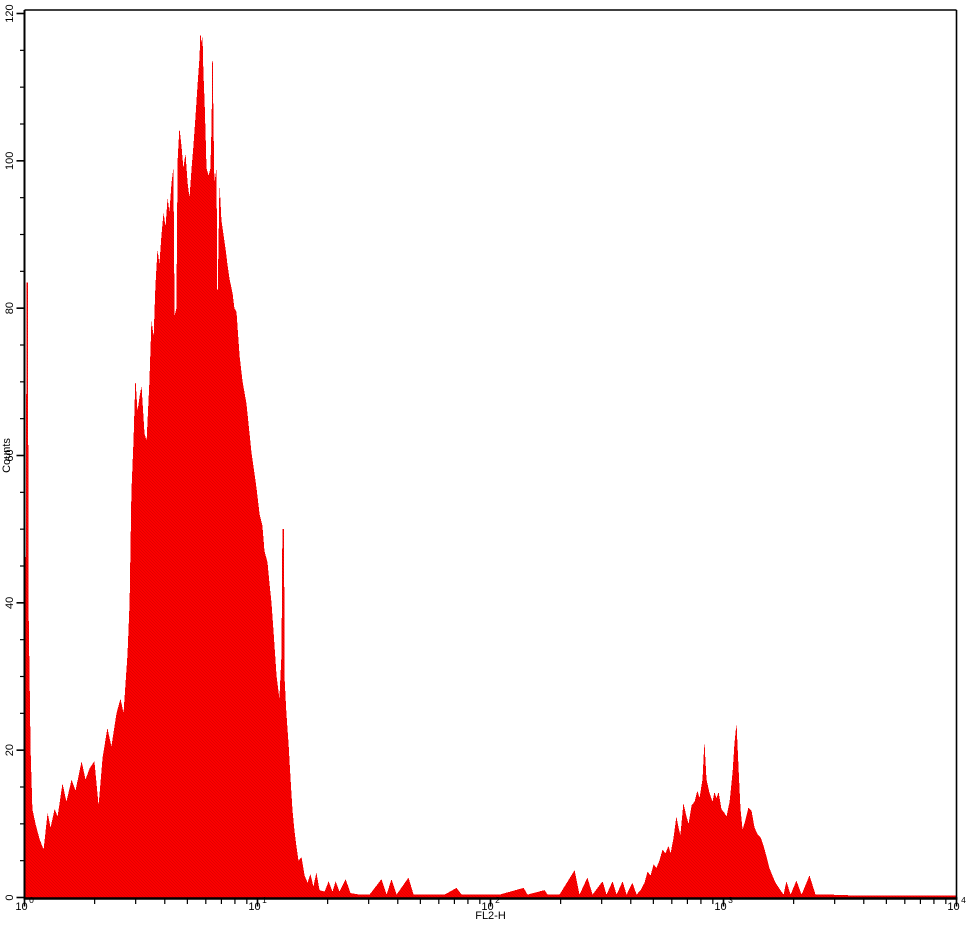 This screenshot has width=966, height=925. What do you see at coordinates (963, 900) in the screenshot?
I see `x-tick-label-exponent: 4` at bounding box center [963, 900].